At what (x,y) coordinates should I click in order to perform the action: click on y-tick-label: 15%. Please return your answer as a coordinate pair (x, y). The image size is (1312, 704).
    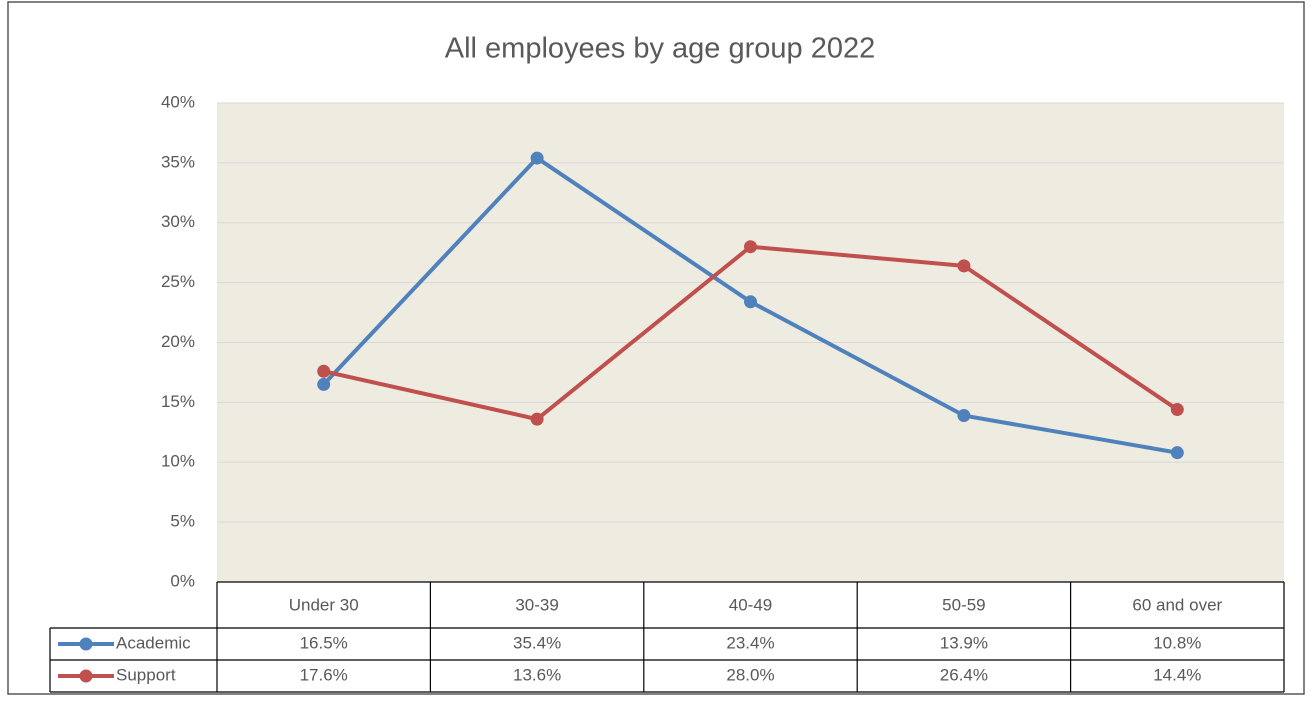
    Looking at the image, I should click on (178, 401).